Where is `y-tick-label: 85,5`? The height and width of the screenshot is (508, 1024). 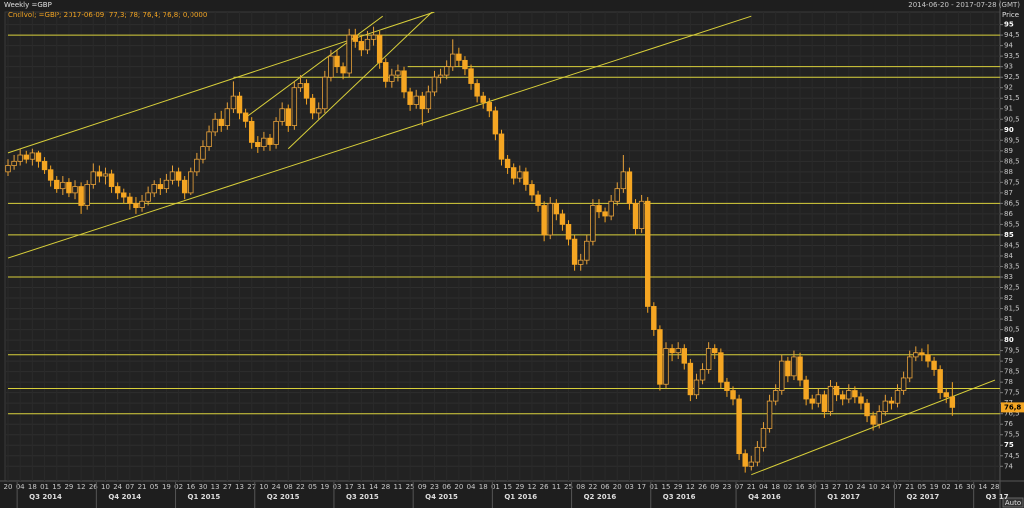
y-tick-label: 85,5 is located at coordinates (1012, 224).